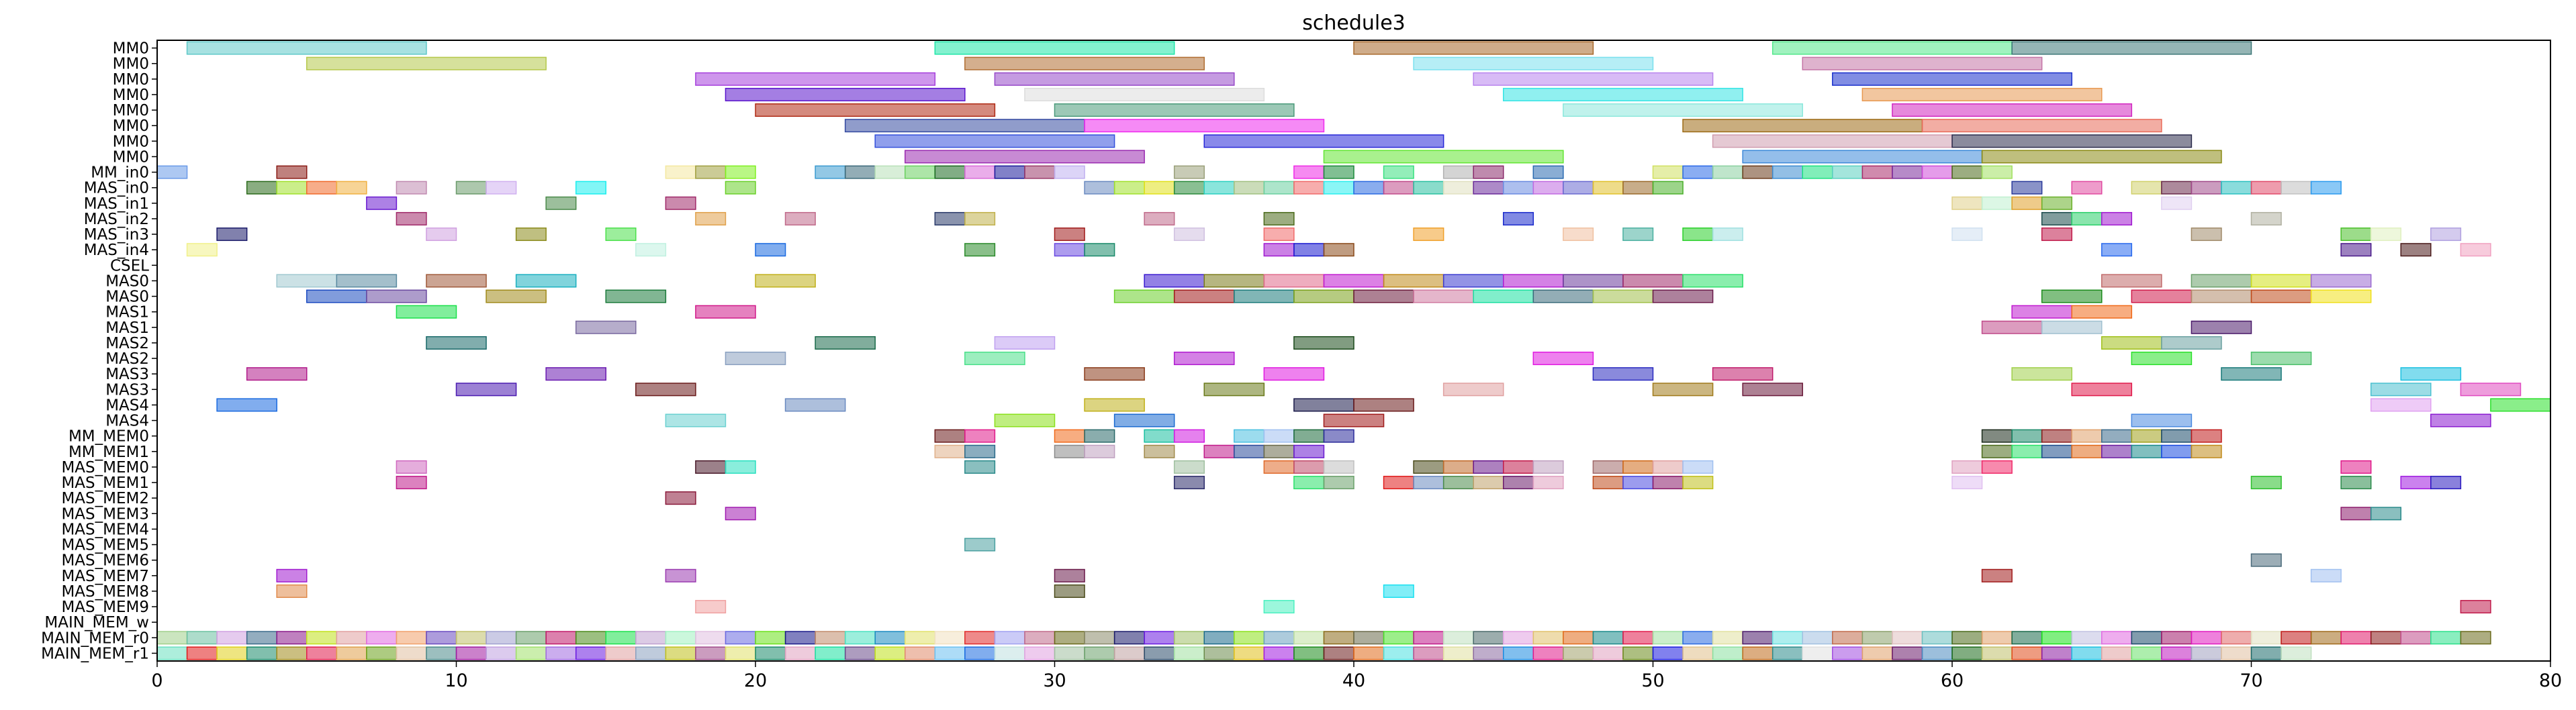  What do you see at coordinates (116, 219) in the screenshot?
I see `y-tick-label: MAS_in2` at bounding box center [116, 219].